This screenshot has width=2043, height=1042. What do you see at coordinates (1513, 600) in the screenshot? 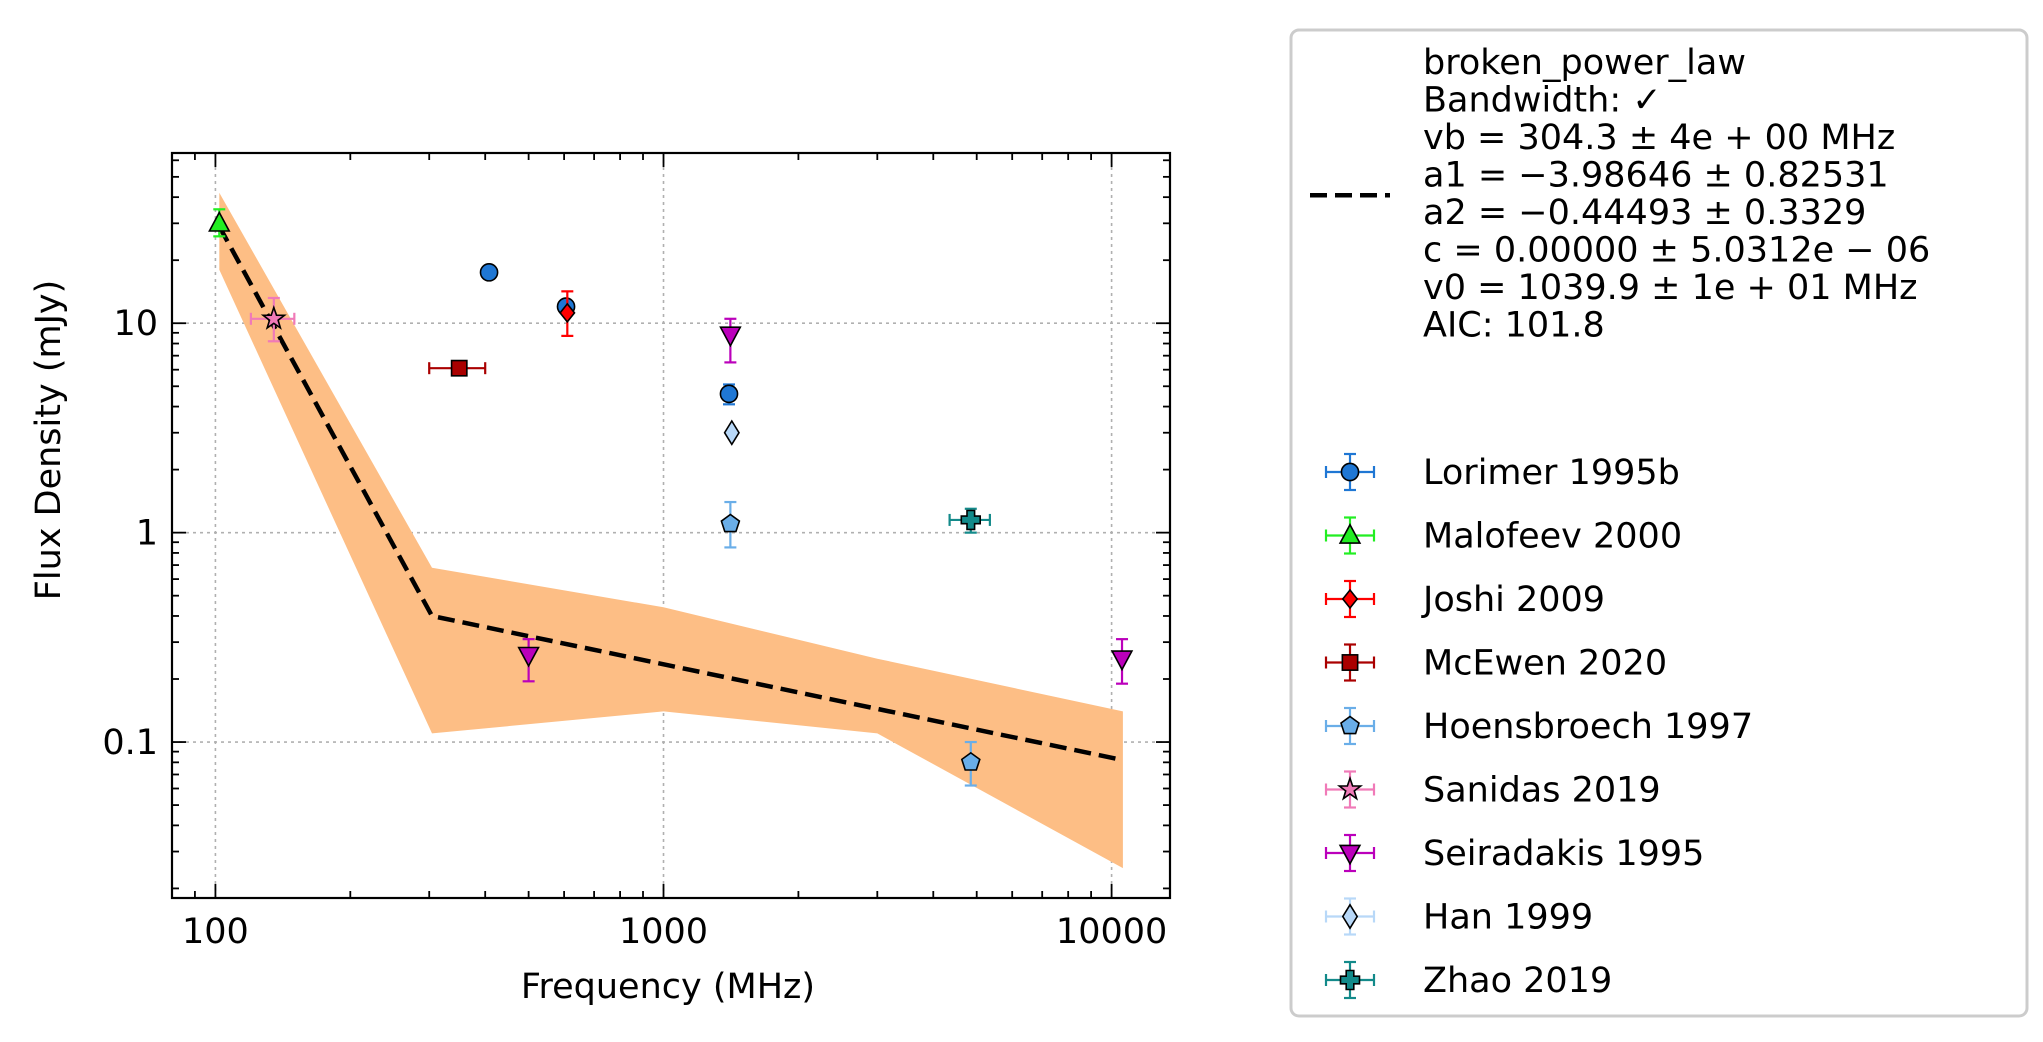
I see `legend-label: Joshi 2009` at bounding box center [1513, 600].